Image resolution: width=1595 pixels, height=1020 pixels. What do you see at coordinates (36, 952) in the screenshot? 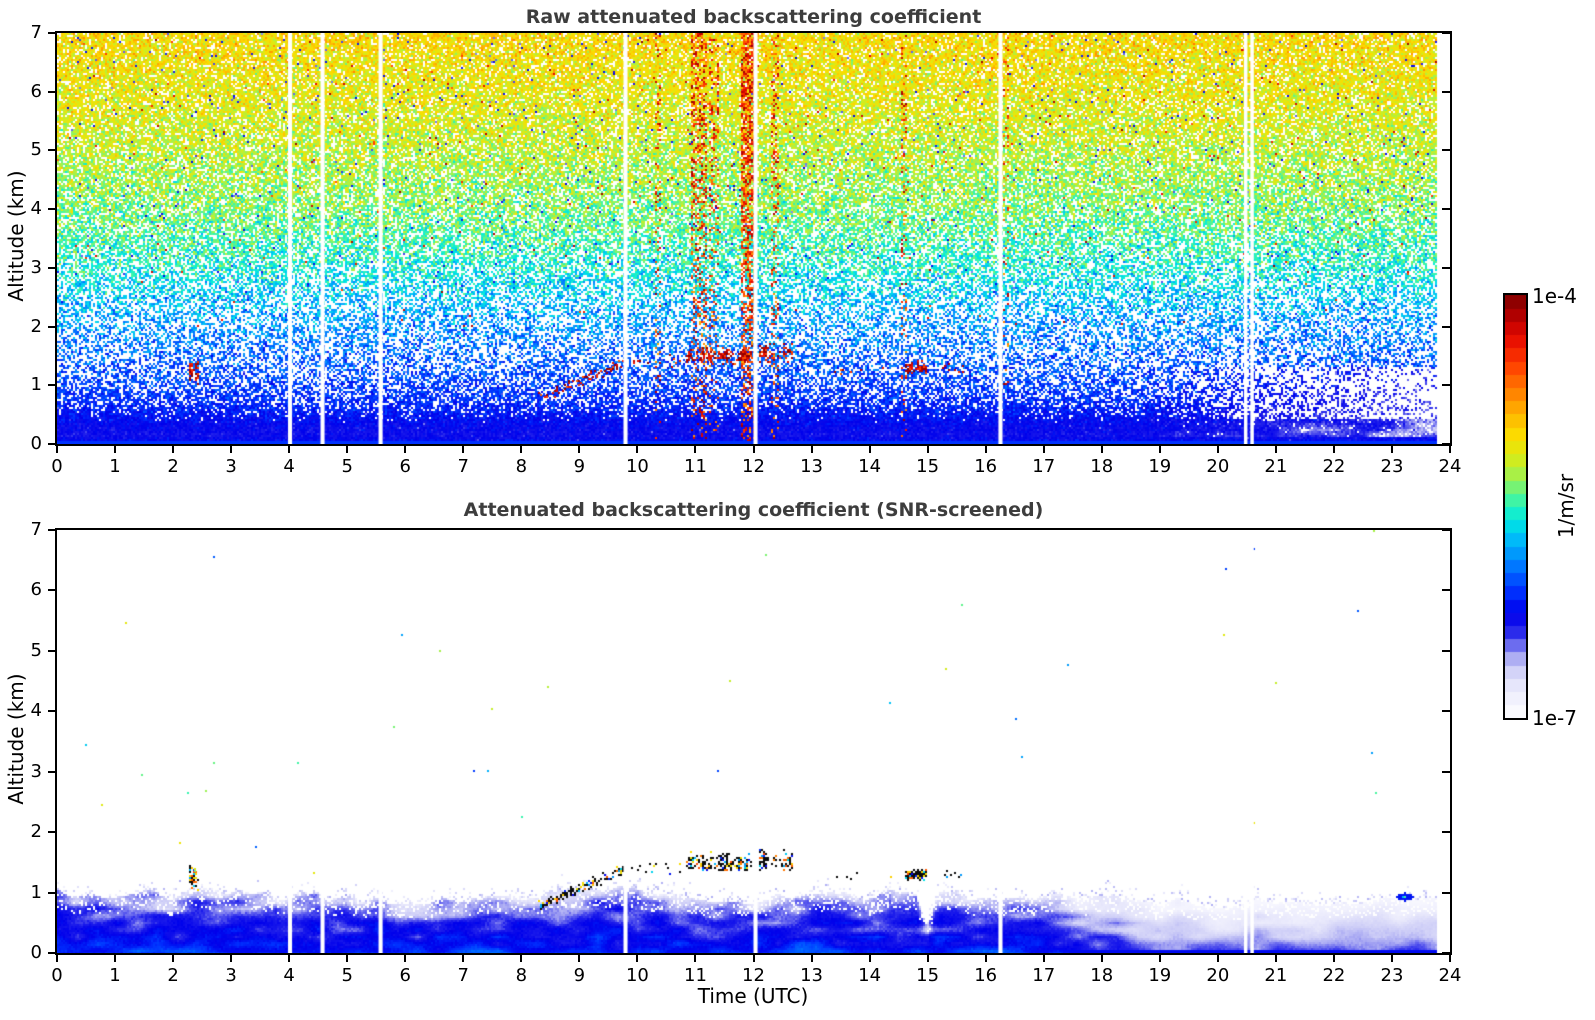
I see `screened-y-tick-label: 0` at bounding box center [36, 952].